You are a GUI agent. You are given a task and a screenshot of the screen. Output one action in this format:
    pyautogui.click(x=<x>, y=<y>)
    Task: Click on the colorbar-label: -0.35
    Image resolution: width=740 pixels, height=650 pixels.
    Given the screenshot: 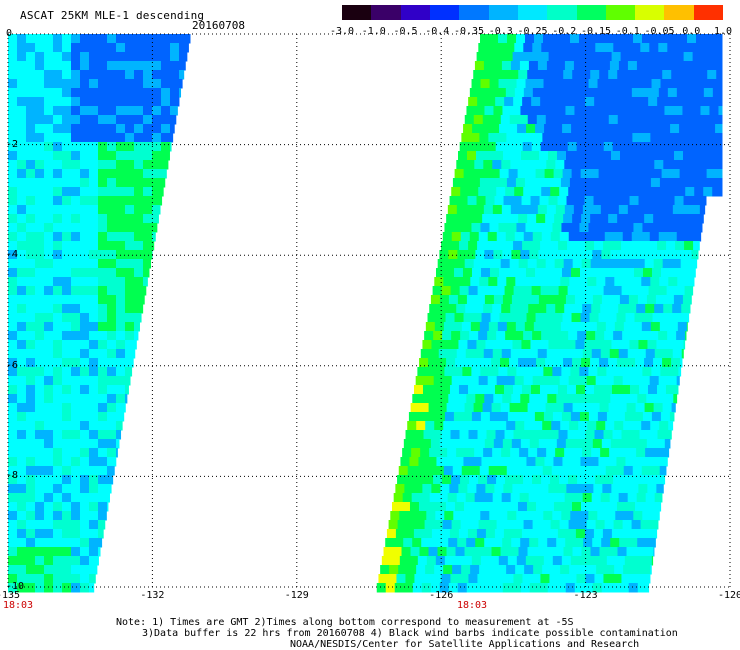 What is the action you would take?
    pyautogui.click(x=469, y=31)
    